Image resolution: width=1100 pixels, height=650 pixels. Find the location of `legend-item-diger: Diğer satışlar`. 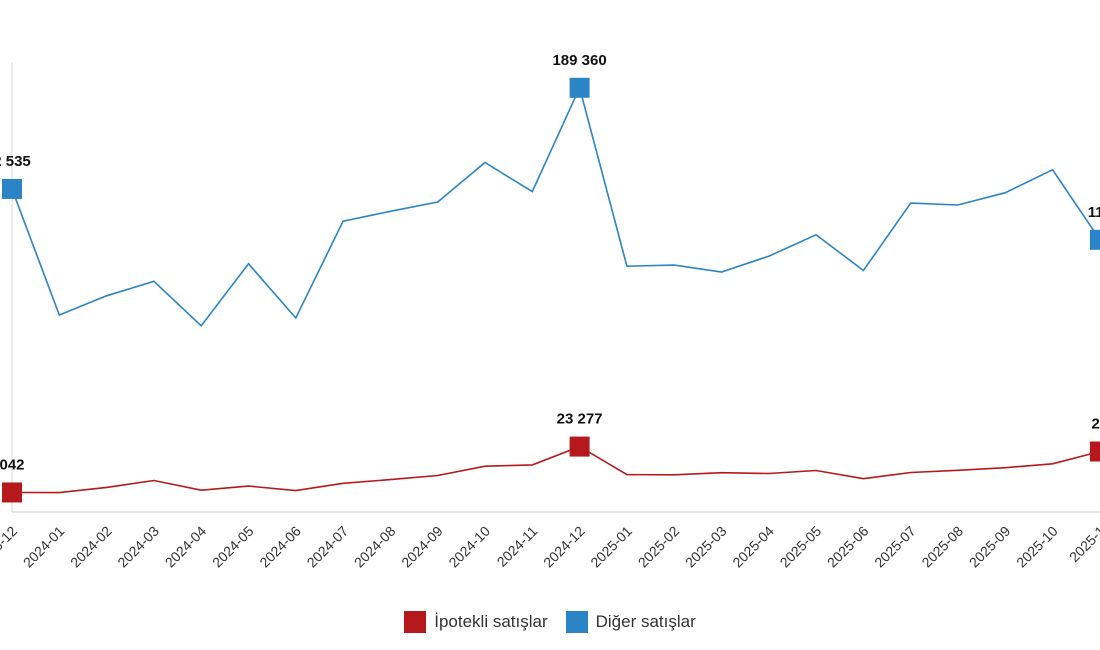

legend-item-diger: Diğer satışlar is located at coordinates (630, 622).